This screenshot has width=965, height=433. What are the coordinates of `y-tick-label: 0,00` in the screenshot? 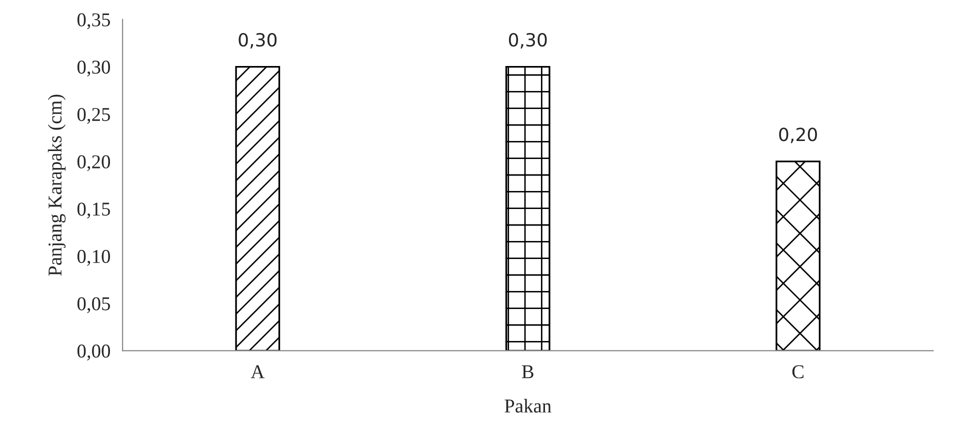 It's located at (93, 352).